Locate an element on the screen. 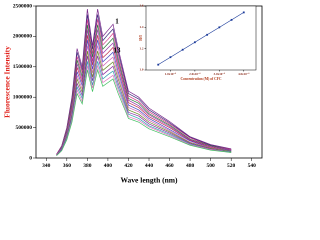  y-tick-label: 0 is located at coordinates (30, 158).